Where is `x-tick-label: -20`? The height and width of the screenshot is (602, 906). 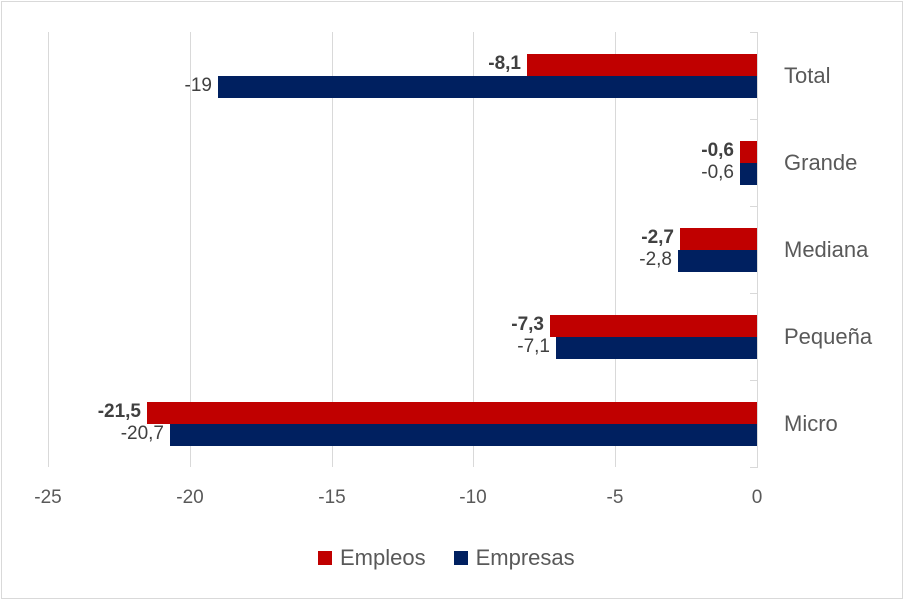 x-tick-label: -20 is located at coordinates (190, 497).